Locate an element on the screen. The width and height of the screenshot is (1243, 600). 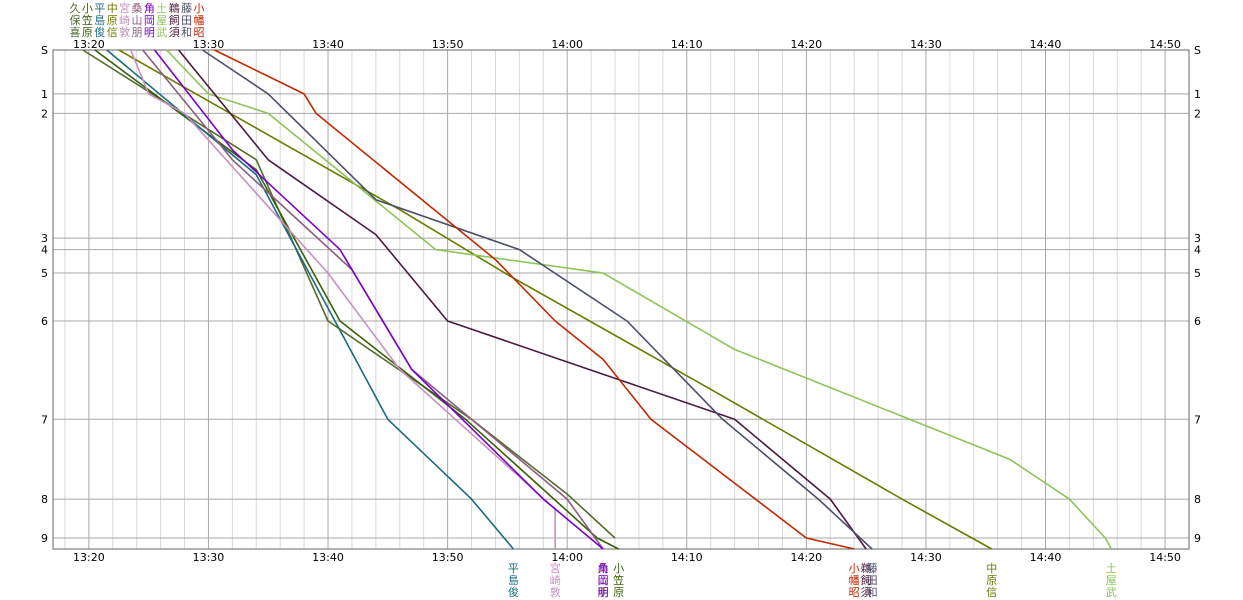
series-label-top-char: 岡 is located at coordinates (149, 20).